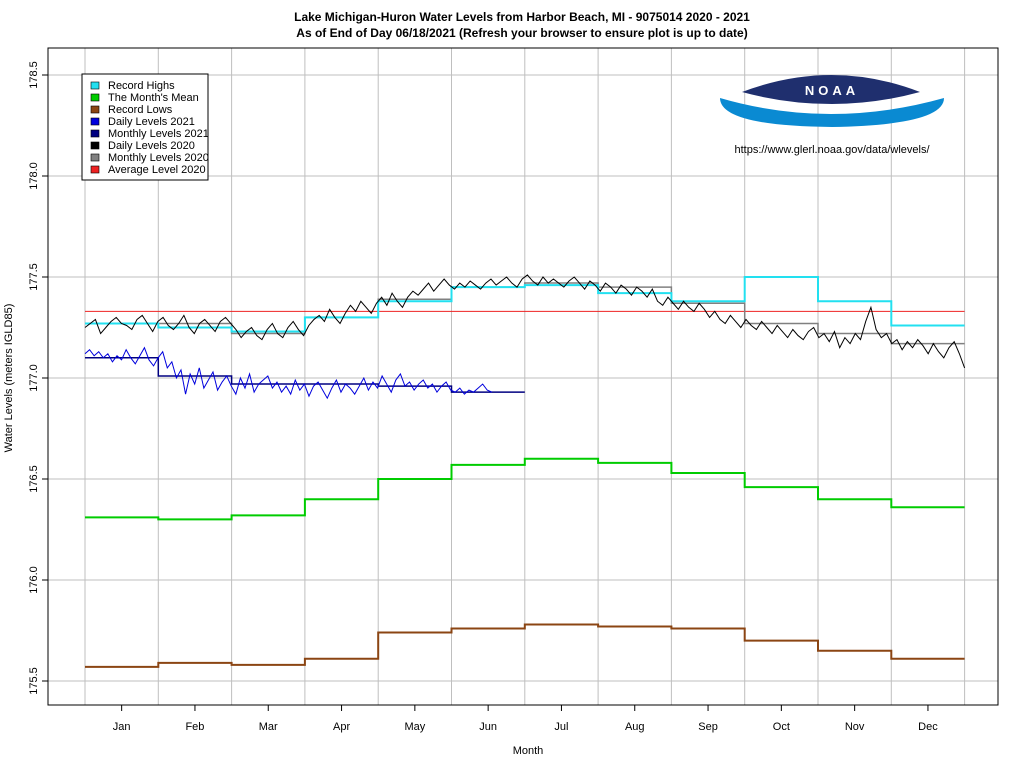 This screenshot has width=1024, height=768. Describe the element at coordinates (528, 751) in the screenshot. I see `x-axis-title: Month` at that location.